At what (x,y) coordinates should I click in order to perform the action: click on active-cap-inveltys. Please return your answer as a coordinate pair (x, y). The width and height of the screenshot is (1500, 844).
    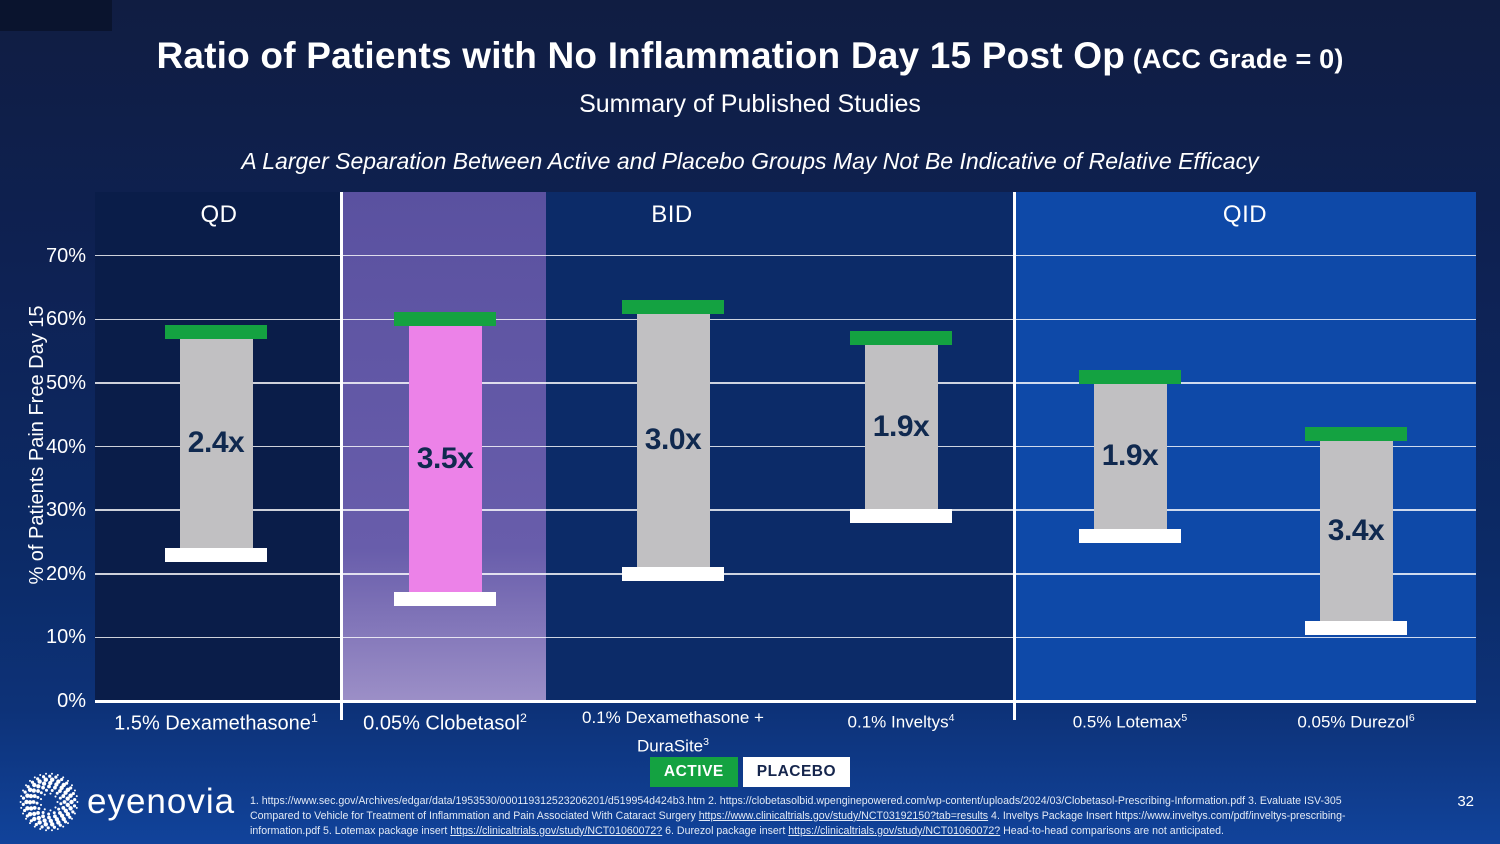
    Looking at the image, I should click on (901, 338).